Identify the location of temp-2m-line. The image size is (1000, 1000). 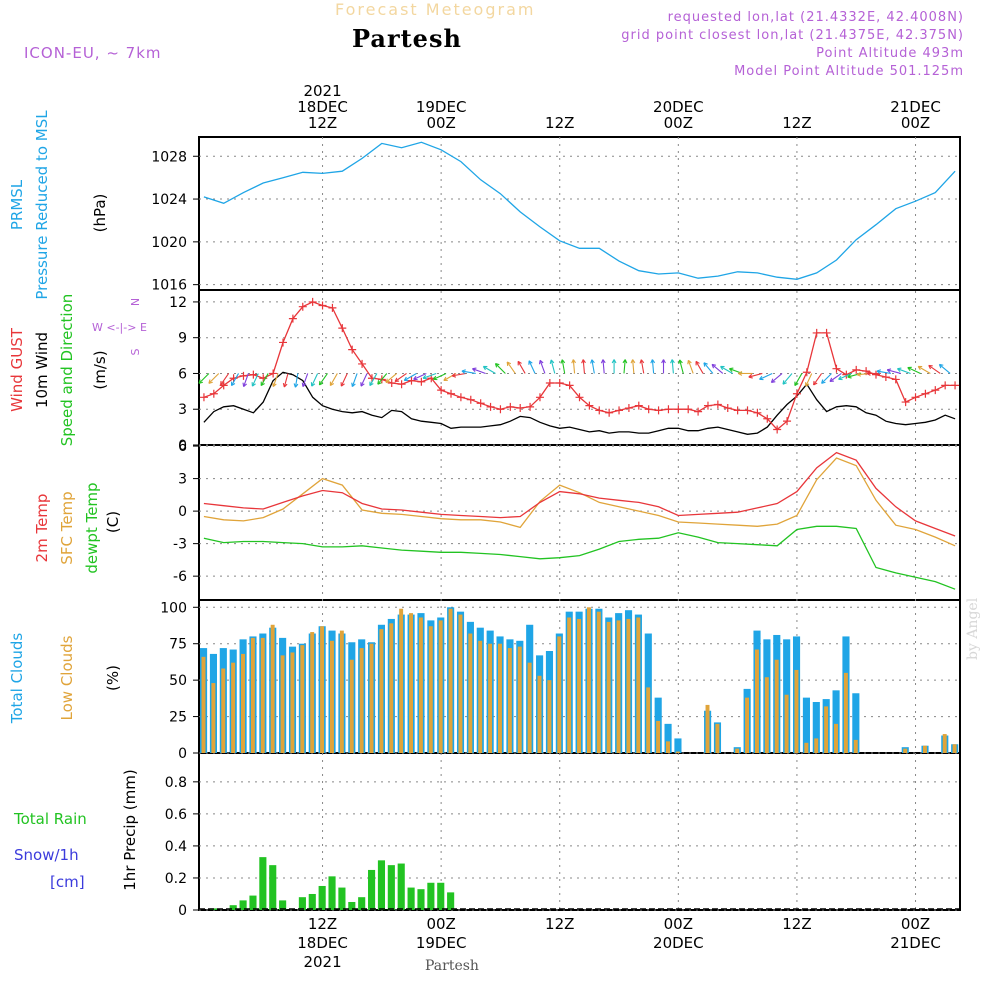
(579, 494).